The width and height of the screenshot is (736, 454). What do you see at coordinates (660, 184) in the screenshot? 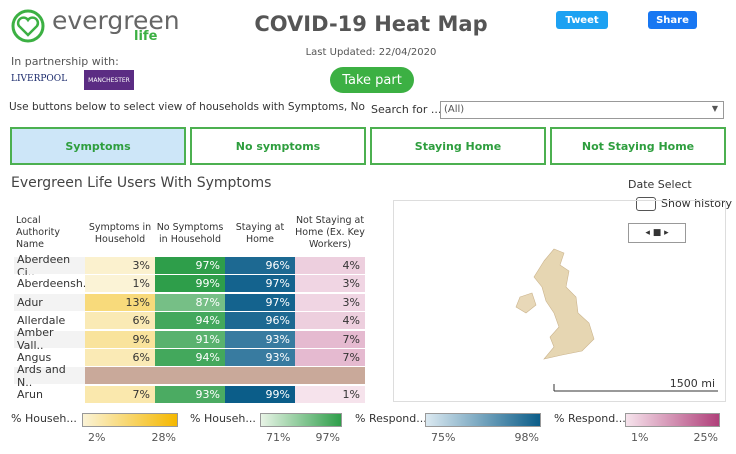
I see `date-select-label: Date Select` at bounding box center [660, 184].